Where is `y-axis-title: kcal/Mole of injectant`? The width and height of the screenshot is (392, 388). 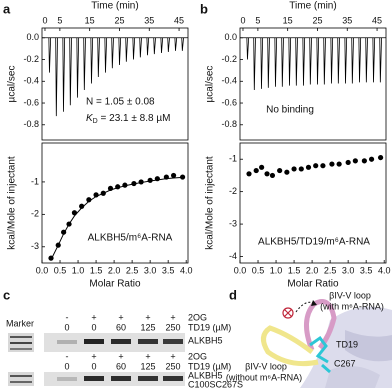 y-axis-title: kcal/Mole of injectant is located at coordinates (210, 203).